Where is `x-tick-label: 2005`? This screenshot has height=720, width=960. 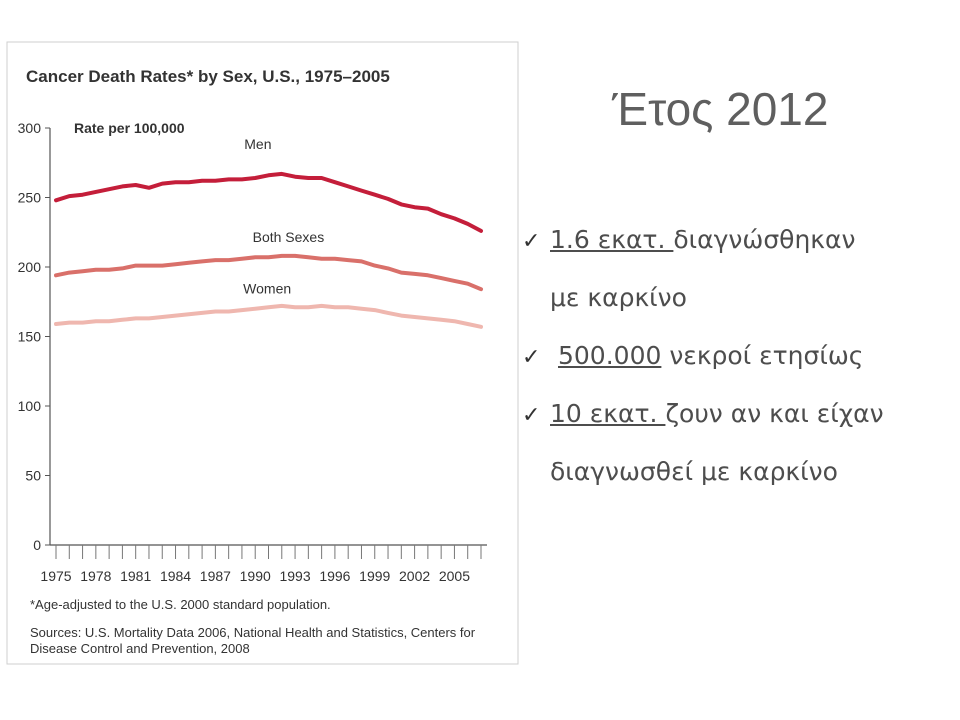
x-tick-label: 2005 is located at coordinates (454, 576).